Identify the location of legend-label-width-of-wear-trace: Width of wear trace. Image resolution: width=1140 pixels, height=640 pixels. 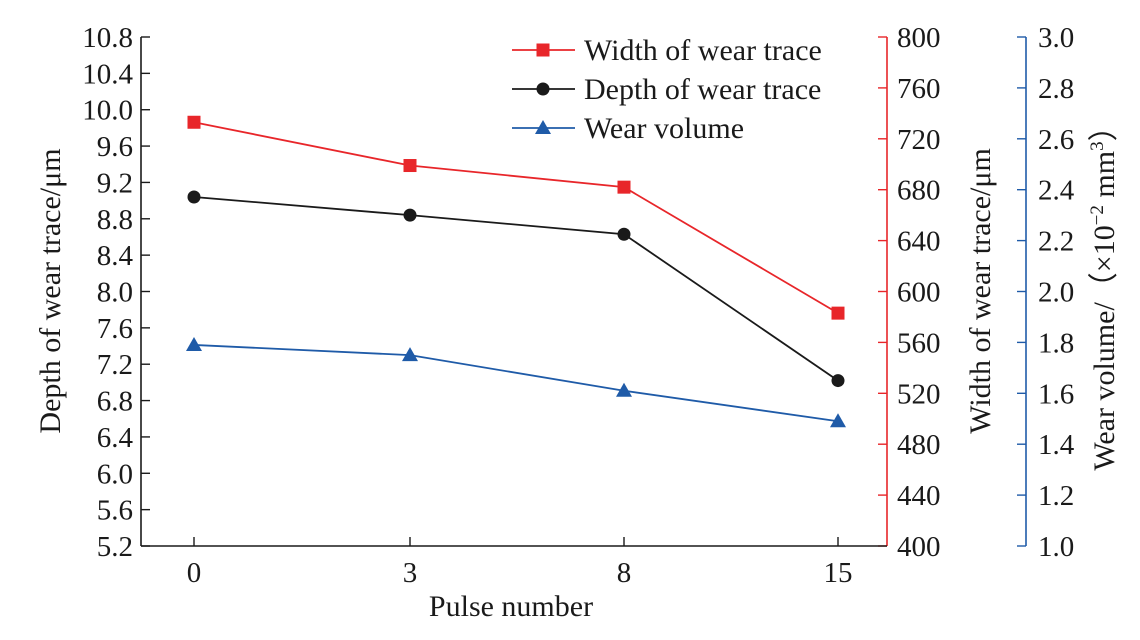
(703, 50).